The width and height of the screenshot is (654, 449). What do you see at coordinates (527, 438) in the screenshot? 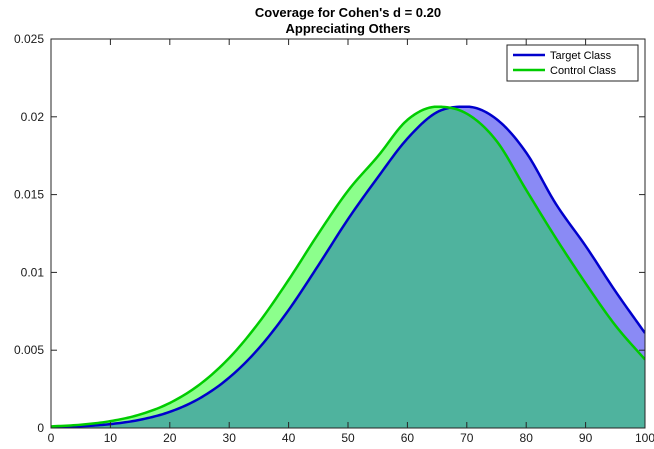
I see `x-tick-label: 80` at bounding box center [527, 438].